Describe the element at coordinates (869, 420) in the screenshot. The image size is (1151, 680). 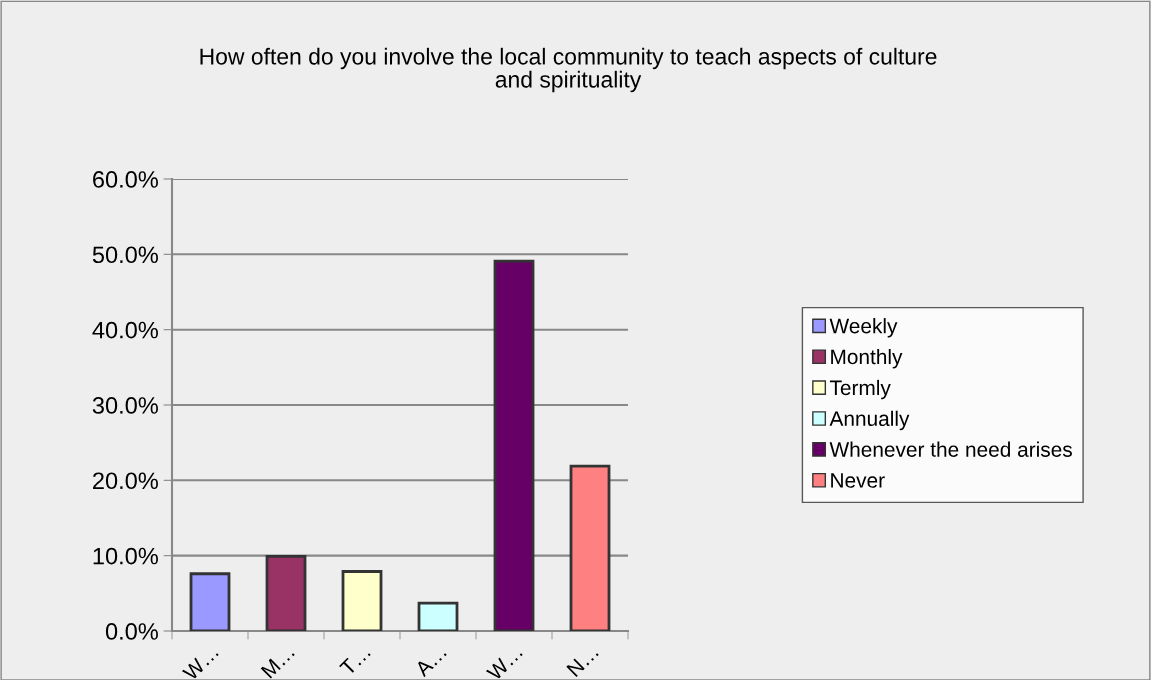
I see `legend-label: Annually` at that location.